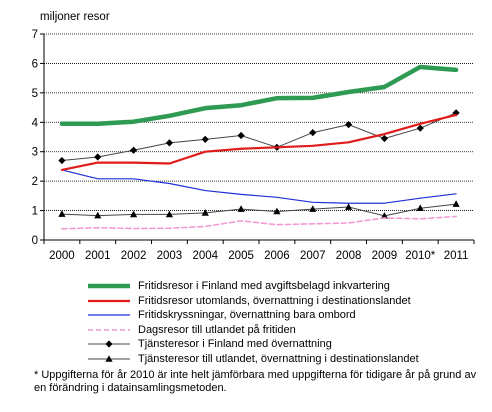 This screenshot has width=492, height=412. I want to click on x-tick-label: 2000, so click(62, 256).